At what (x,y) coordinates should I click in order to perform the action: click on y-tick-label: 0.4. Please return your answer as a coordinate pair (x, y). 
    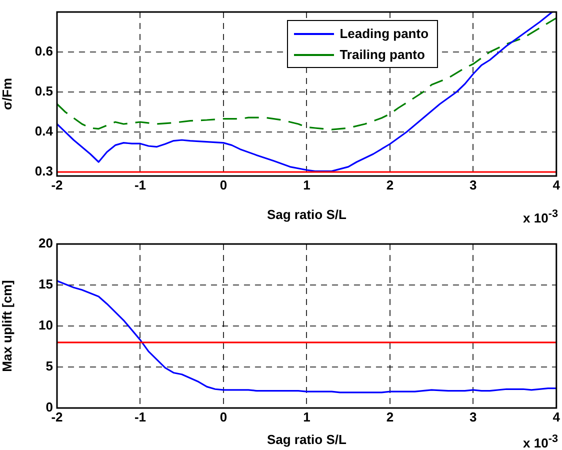
    Looking at the image, I should click on (44, 131).